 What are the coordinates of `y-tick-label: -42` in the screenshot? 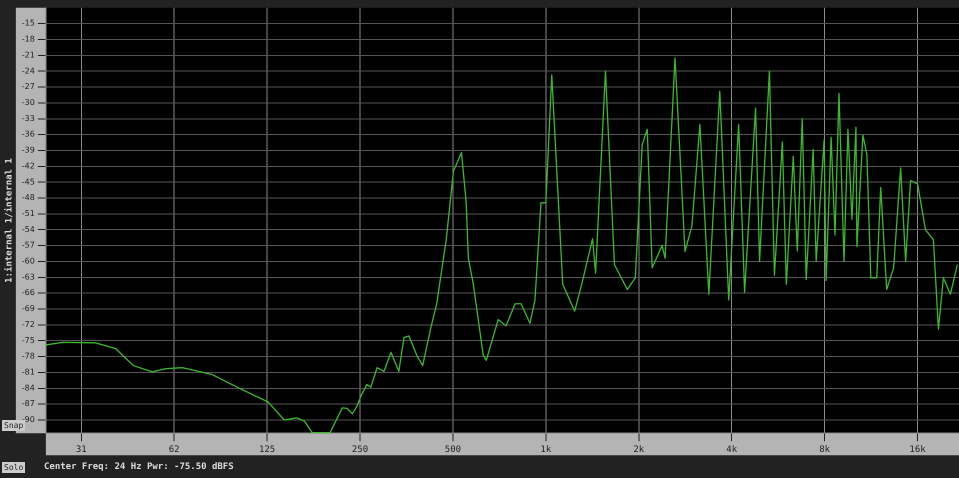 It's located at (28, 165).